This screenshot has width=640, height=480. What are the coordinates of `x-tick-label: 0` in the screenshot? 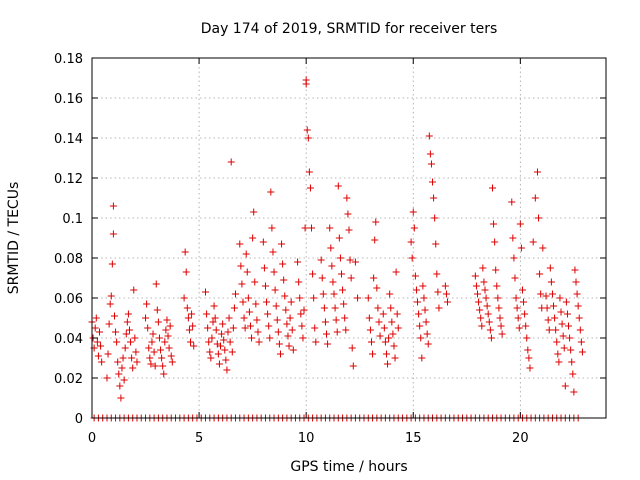 It's located at (92, 438).